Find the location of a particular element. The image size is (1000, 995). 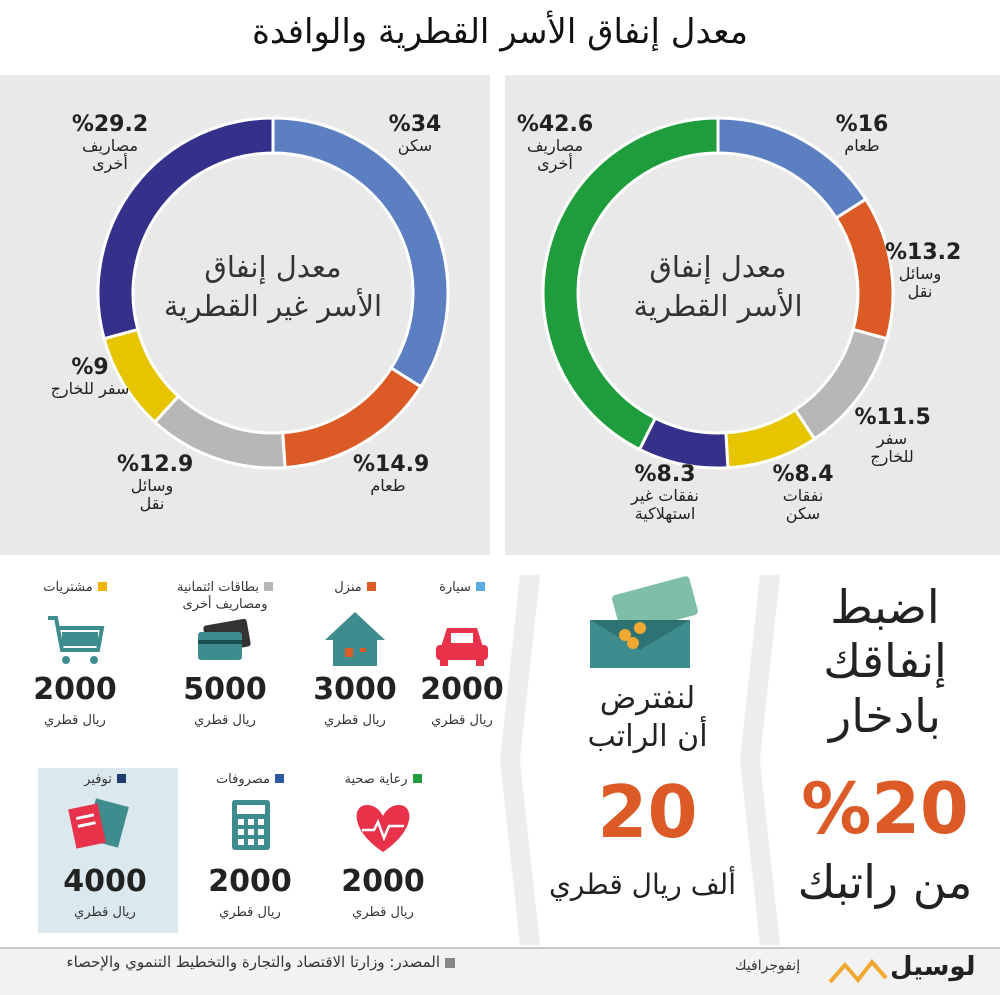

item-name: مشتريات is located at coordinates (75, 588).